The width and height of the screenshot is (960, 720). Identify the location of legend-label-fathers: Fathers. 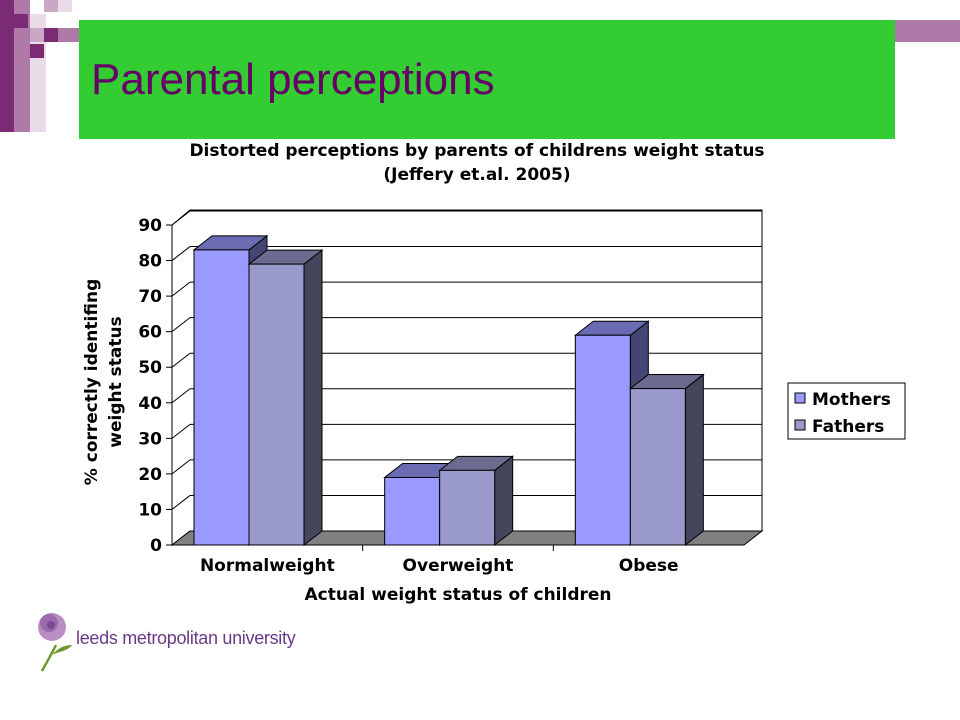
(848, 427).